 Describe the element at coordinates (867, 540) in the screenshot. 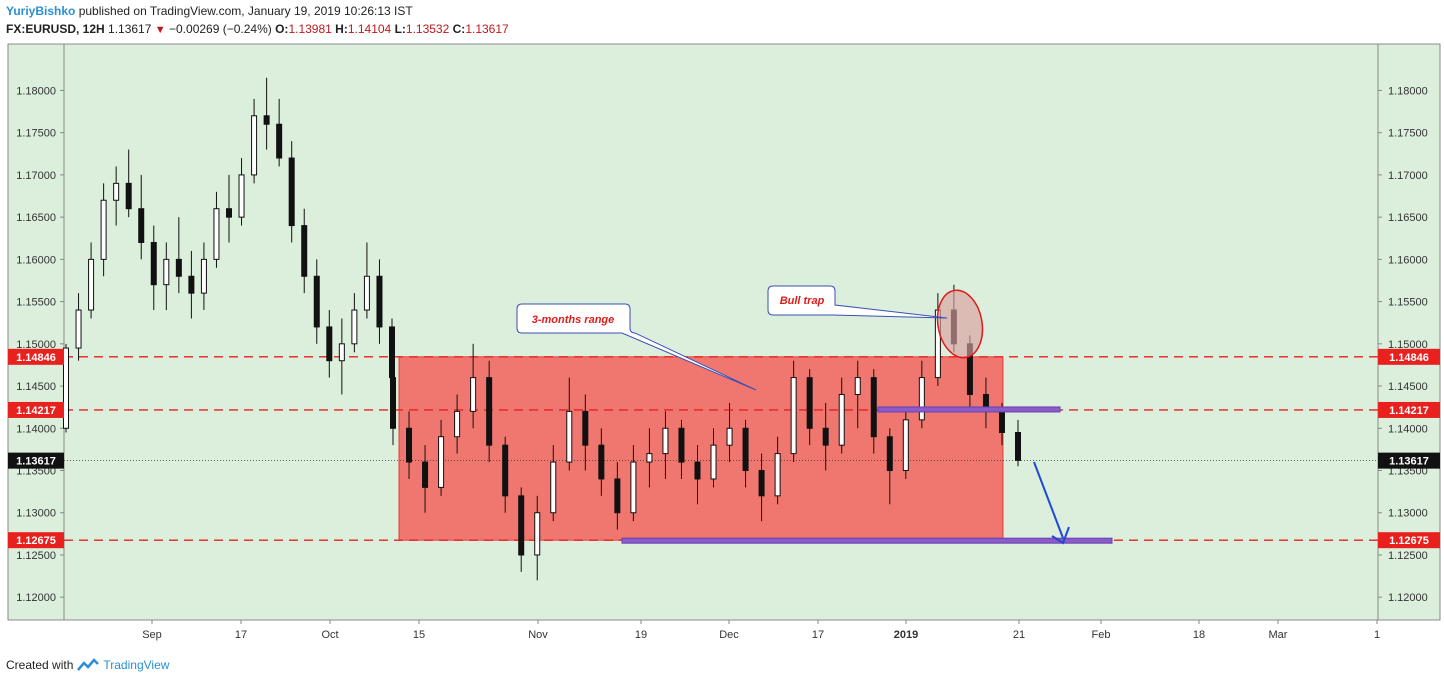

I see `purple-zone-lower` at that location.